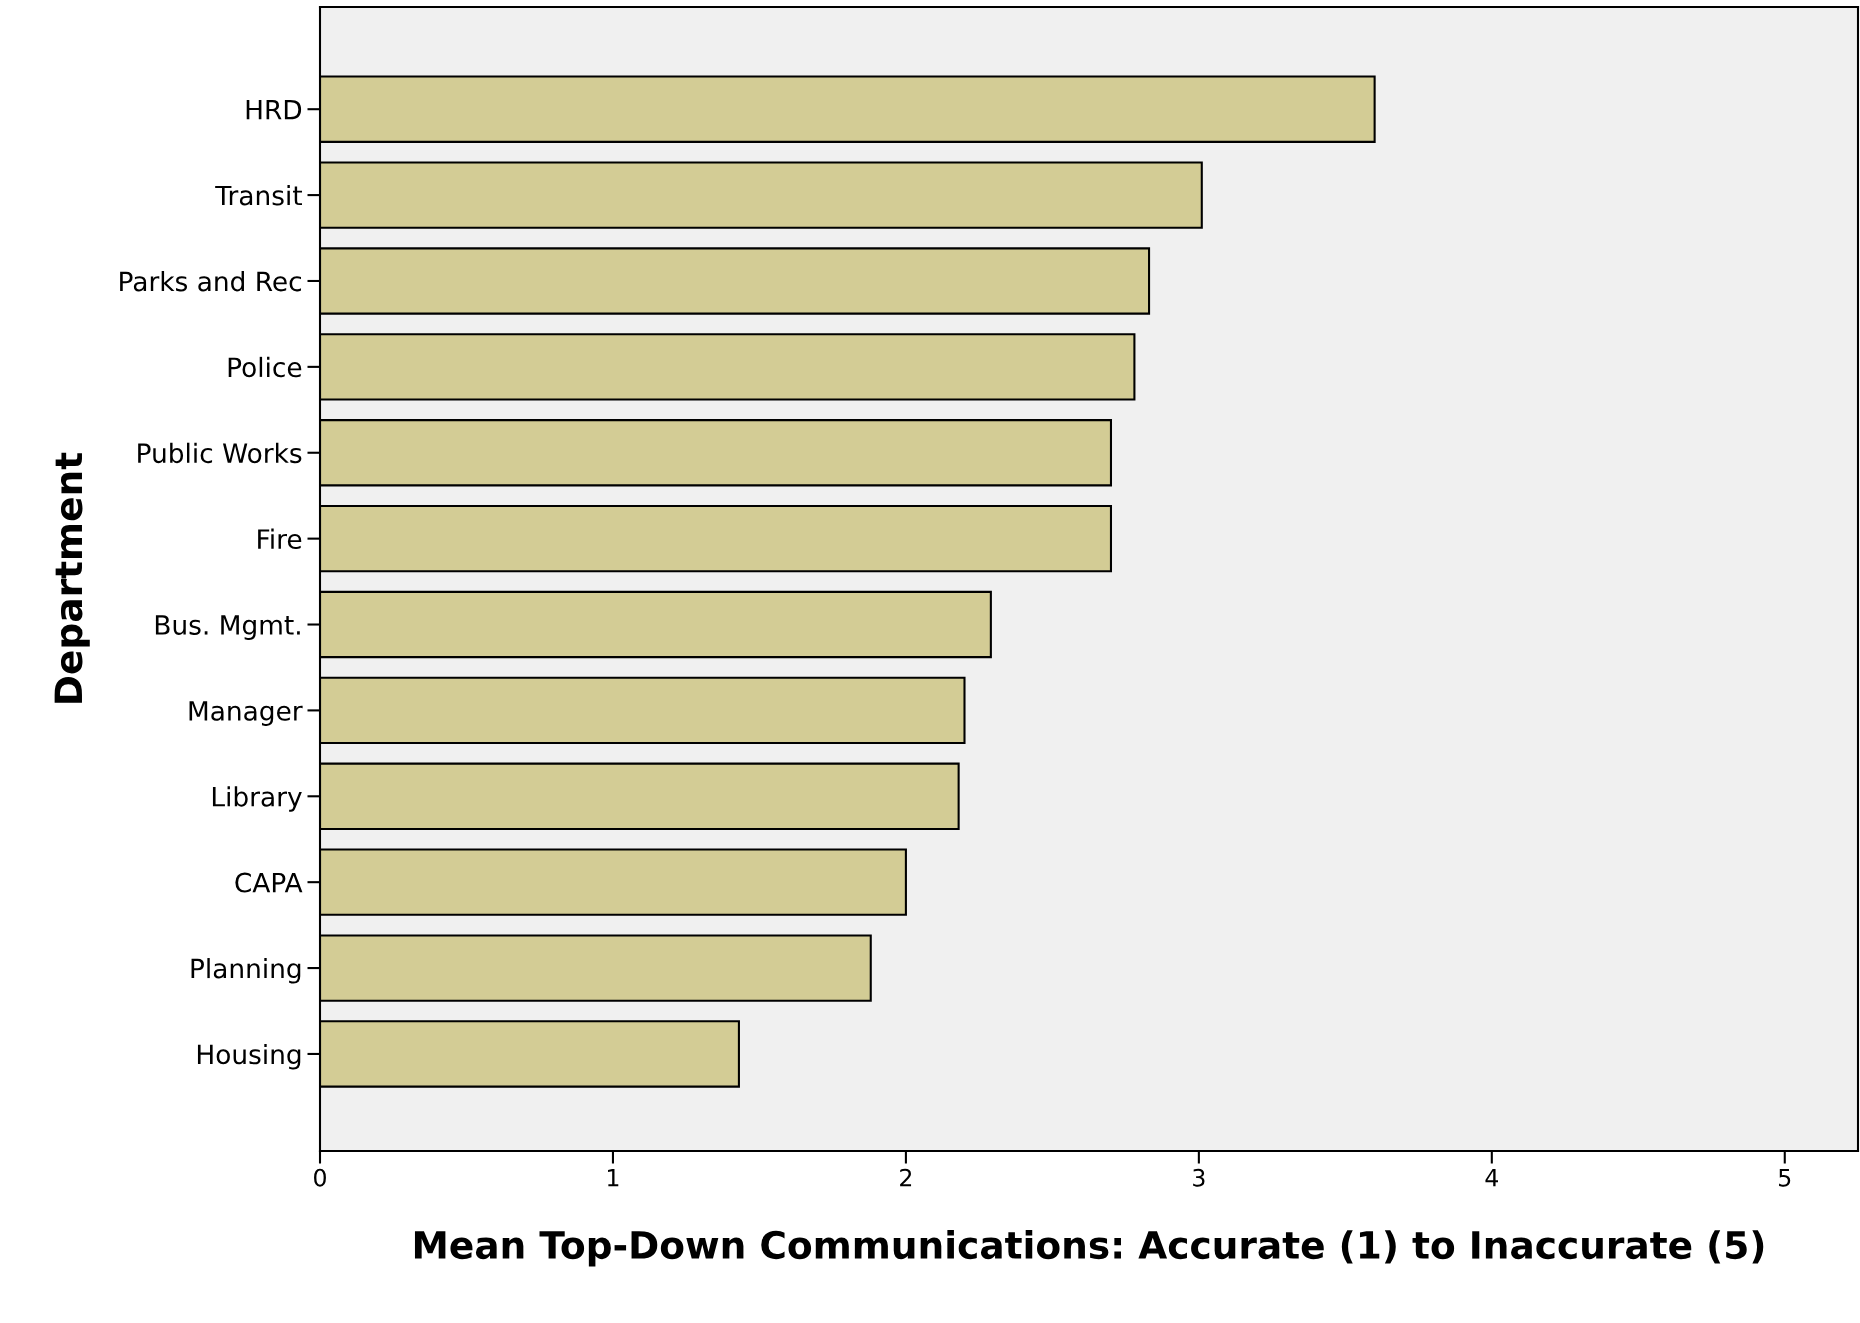  Describe the element at coordinates (72, 577) in the screenshot. I see `y-axis-title: Department` at that location.